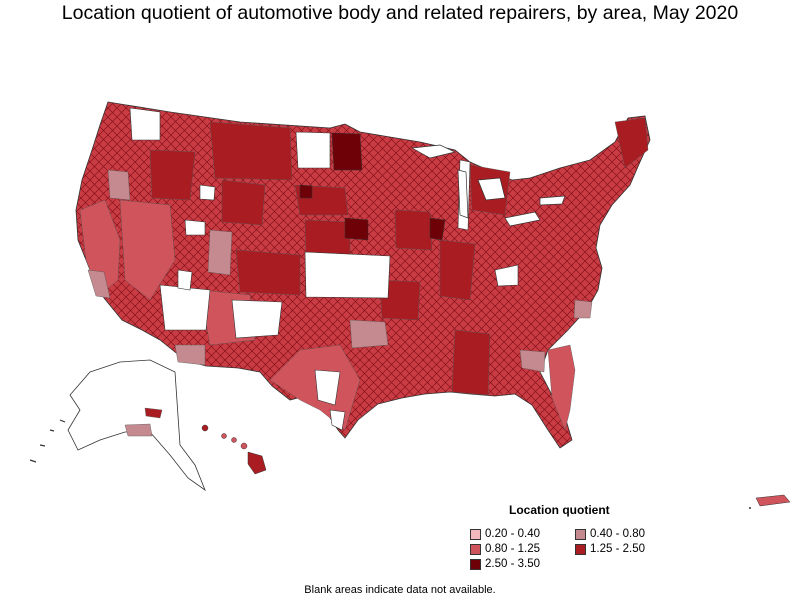 This screenshot has width=800, height=600. What do you see at coordinates (488, 185) in the screenshot?
I see `great-lakes` at bounding box center [488, 185].